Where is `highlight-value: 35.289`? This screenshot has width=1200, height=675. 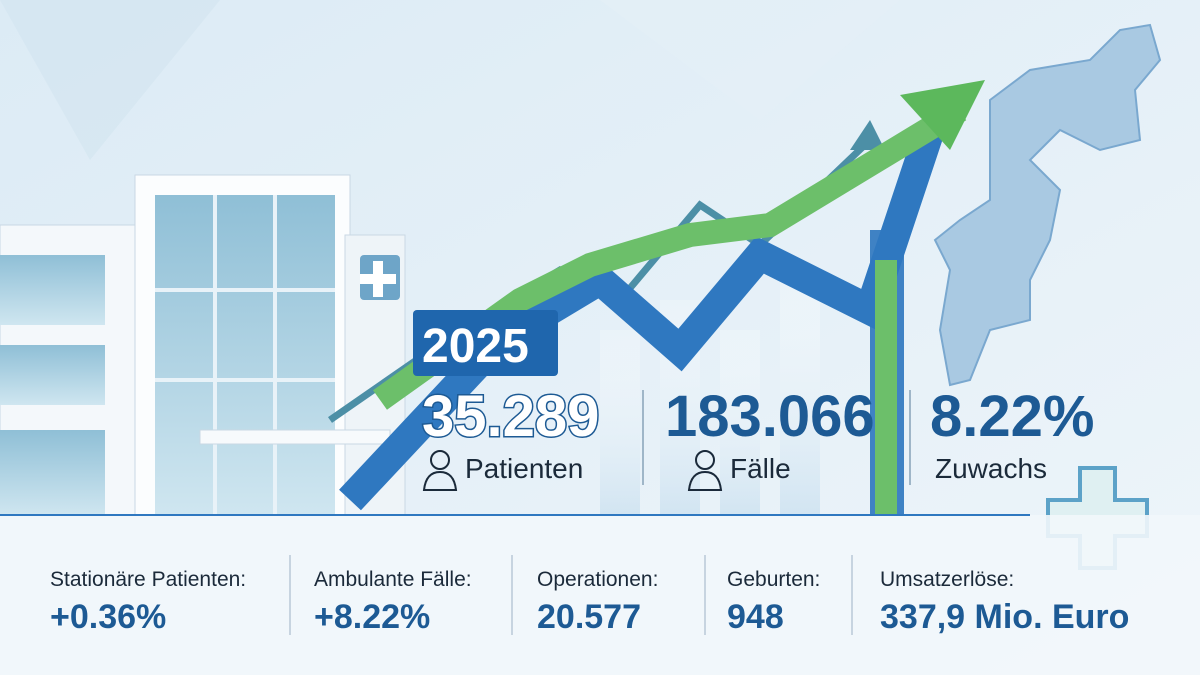
highlight-value: 35.289 is located at coordinates (510, 416).